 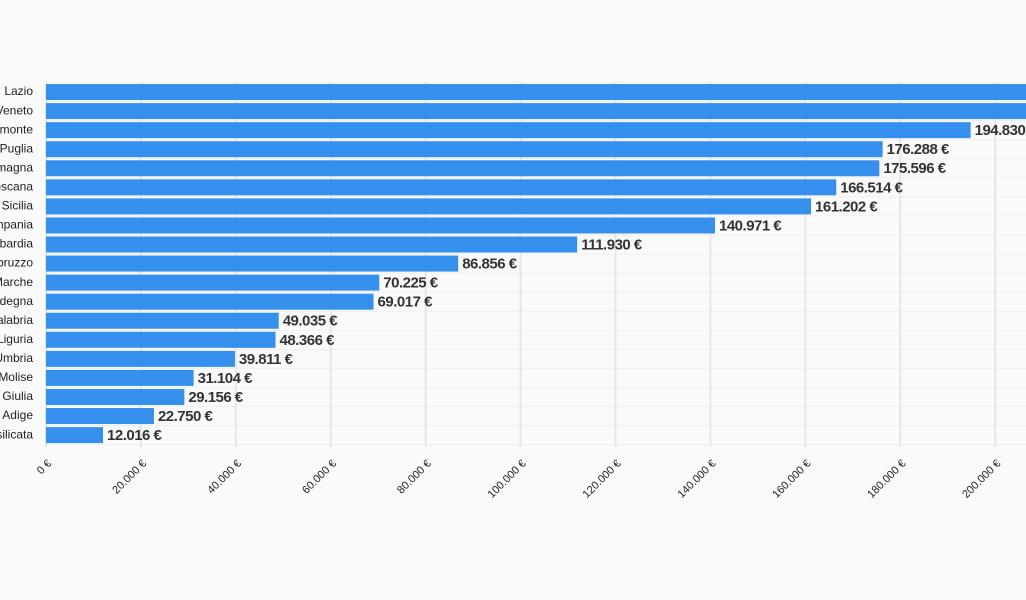 What do you see at coordinates (311, 321) in the screenshot?
I see `value-label: 49.035 €` at bounding box center [311, 321].